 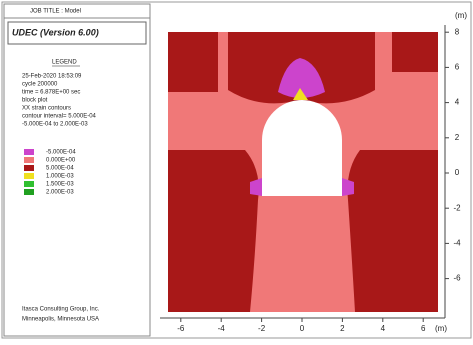 I want to click on legend-line: -5.000E-04 to 2.000E-03, so click(x=55, y=125).